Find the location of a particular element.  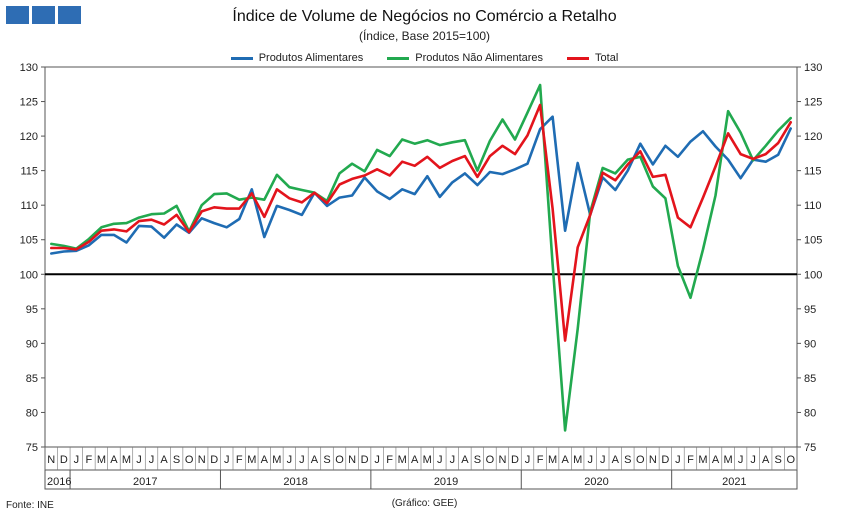

y-tick-label-left: 90 is located at coordinates (32, 344).